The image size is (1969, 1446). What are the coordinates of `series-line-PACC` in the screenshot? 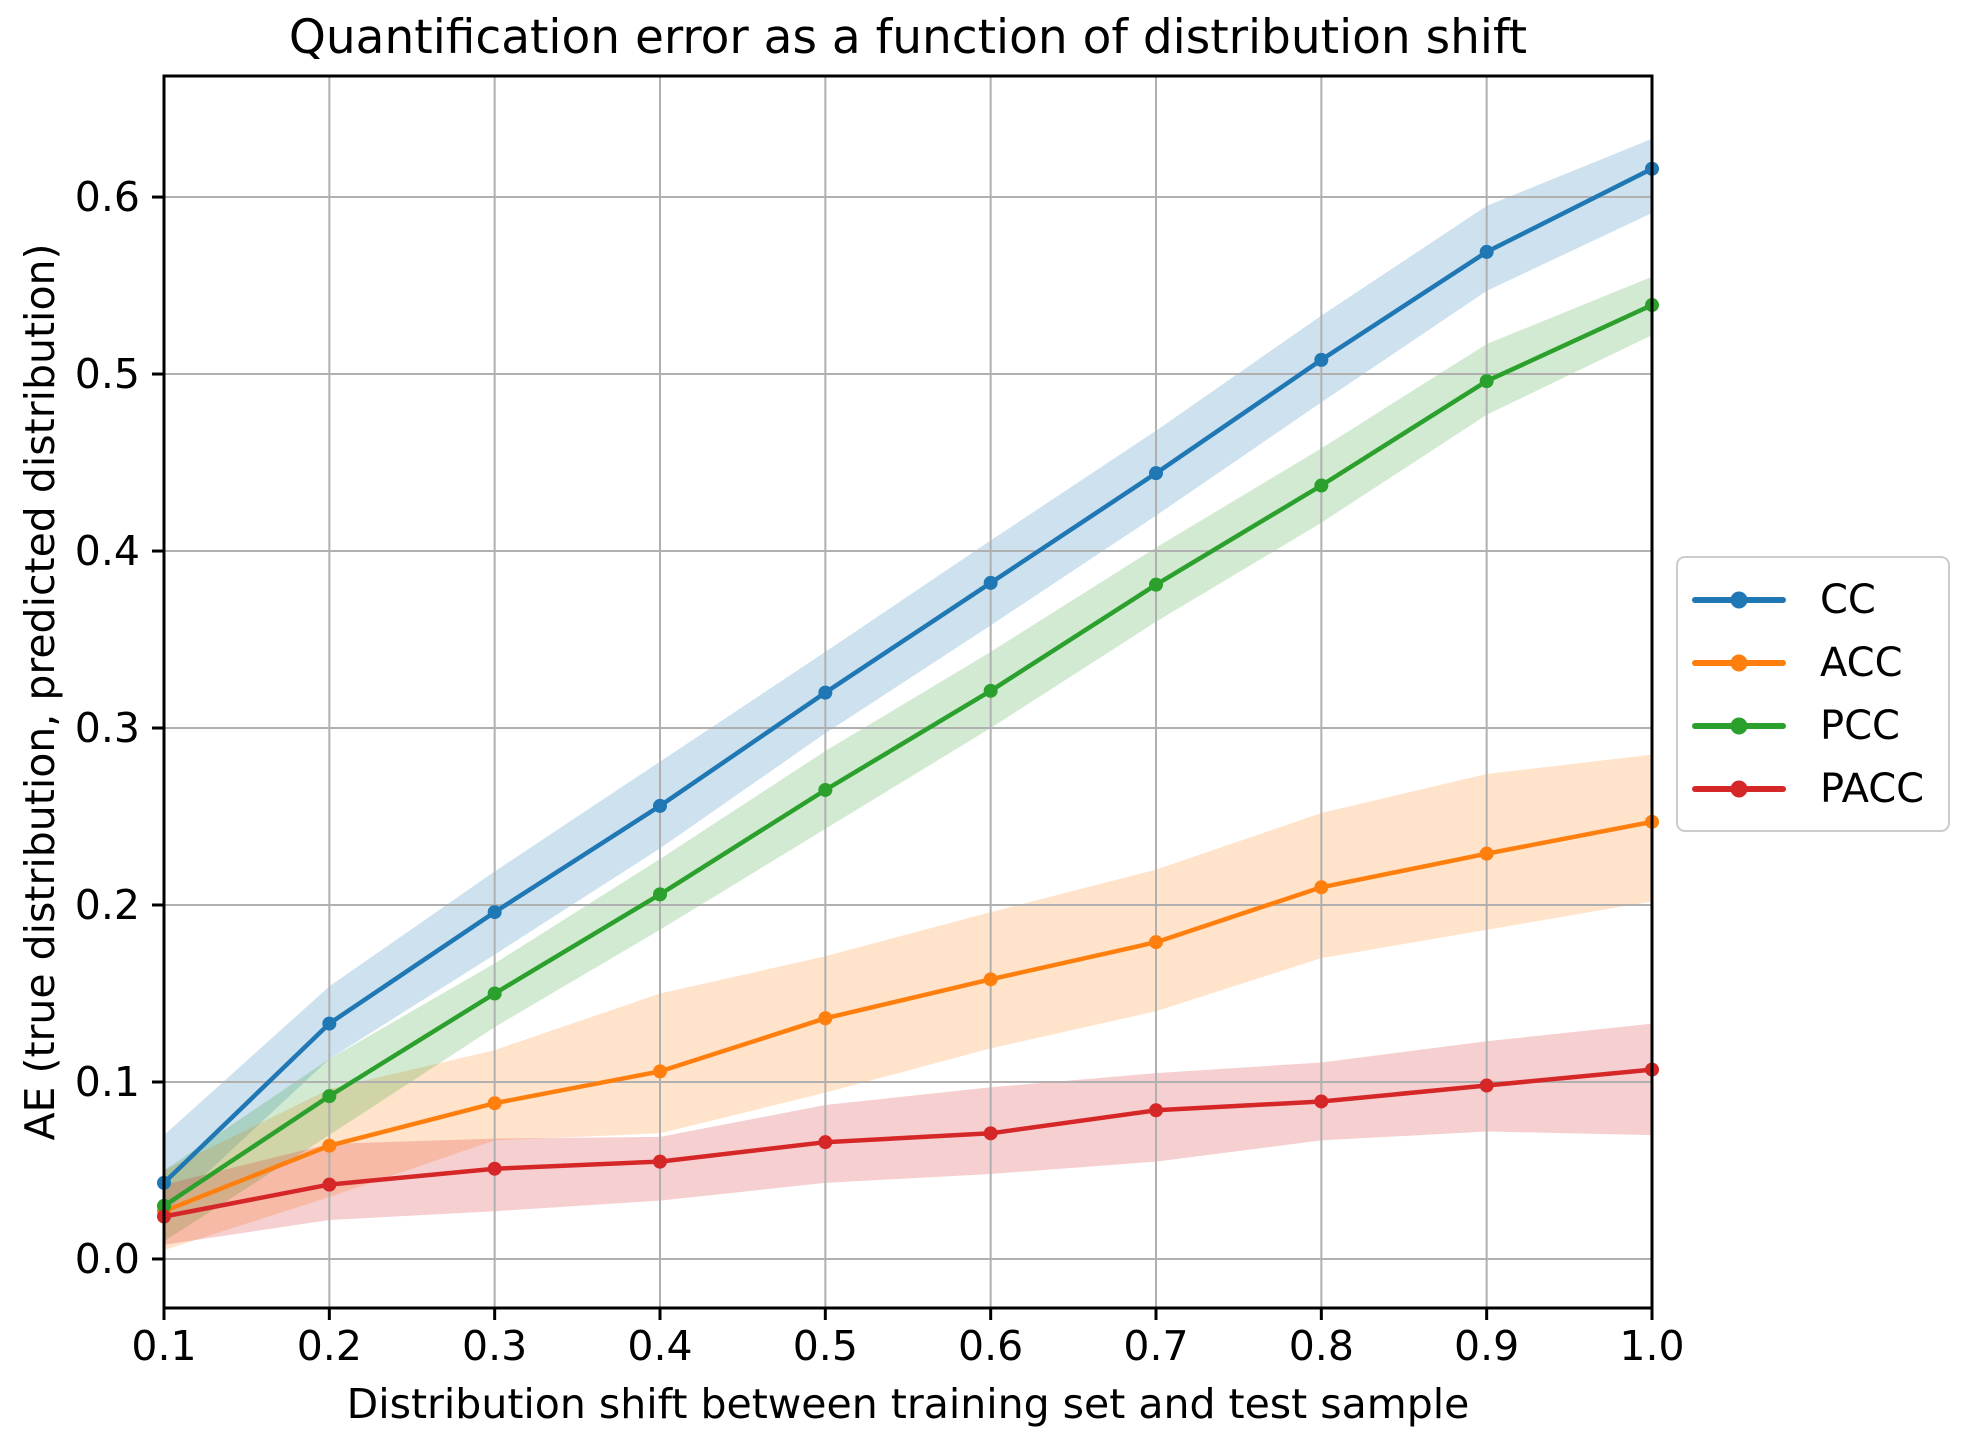 It's located at (908, 1143).